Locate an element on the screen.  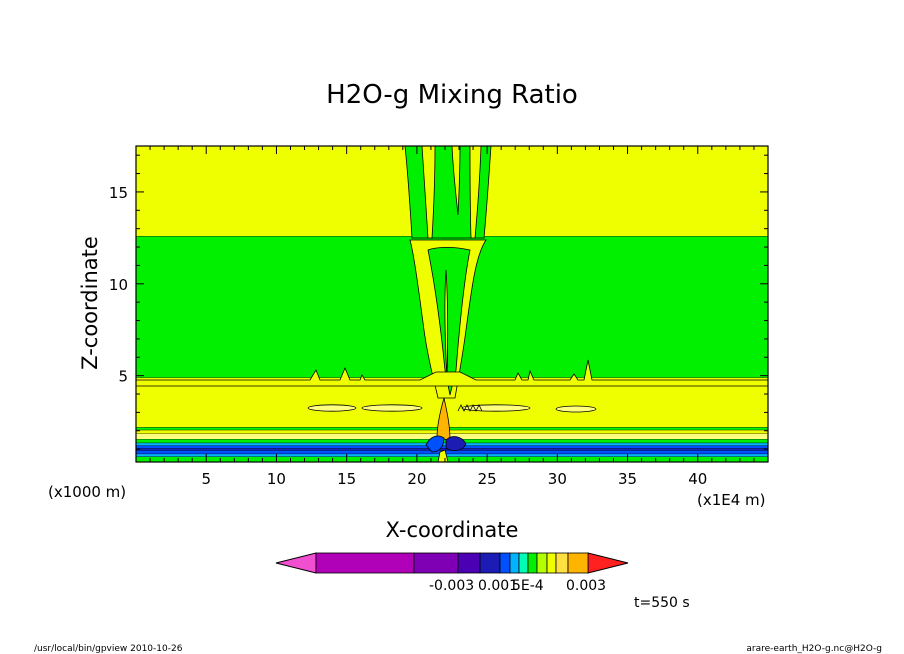
x-tick-label: 20 is located at coordinates (416, 479).